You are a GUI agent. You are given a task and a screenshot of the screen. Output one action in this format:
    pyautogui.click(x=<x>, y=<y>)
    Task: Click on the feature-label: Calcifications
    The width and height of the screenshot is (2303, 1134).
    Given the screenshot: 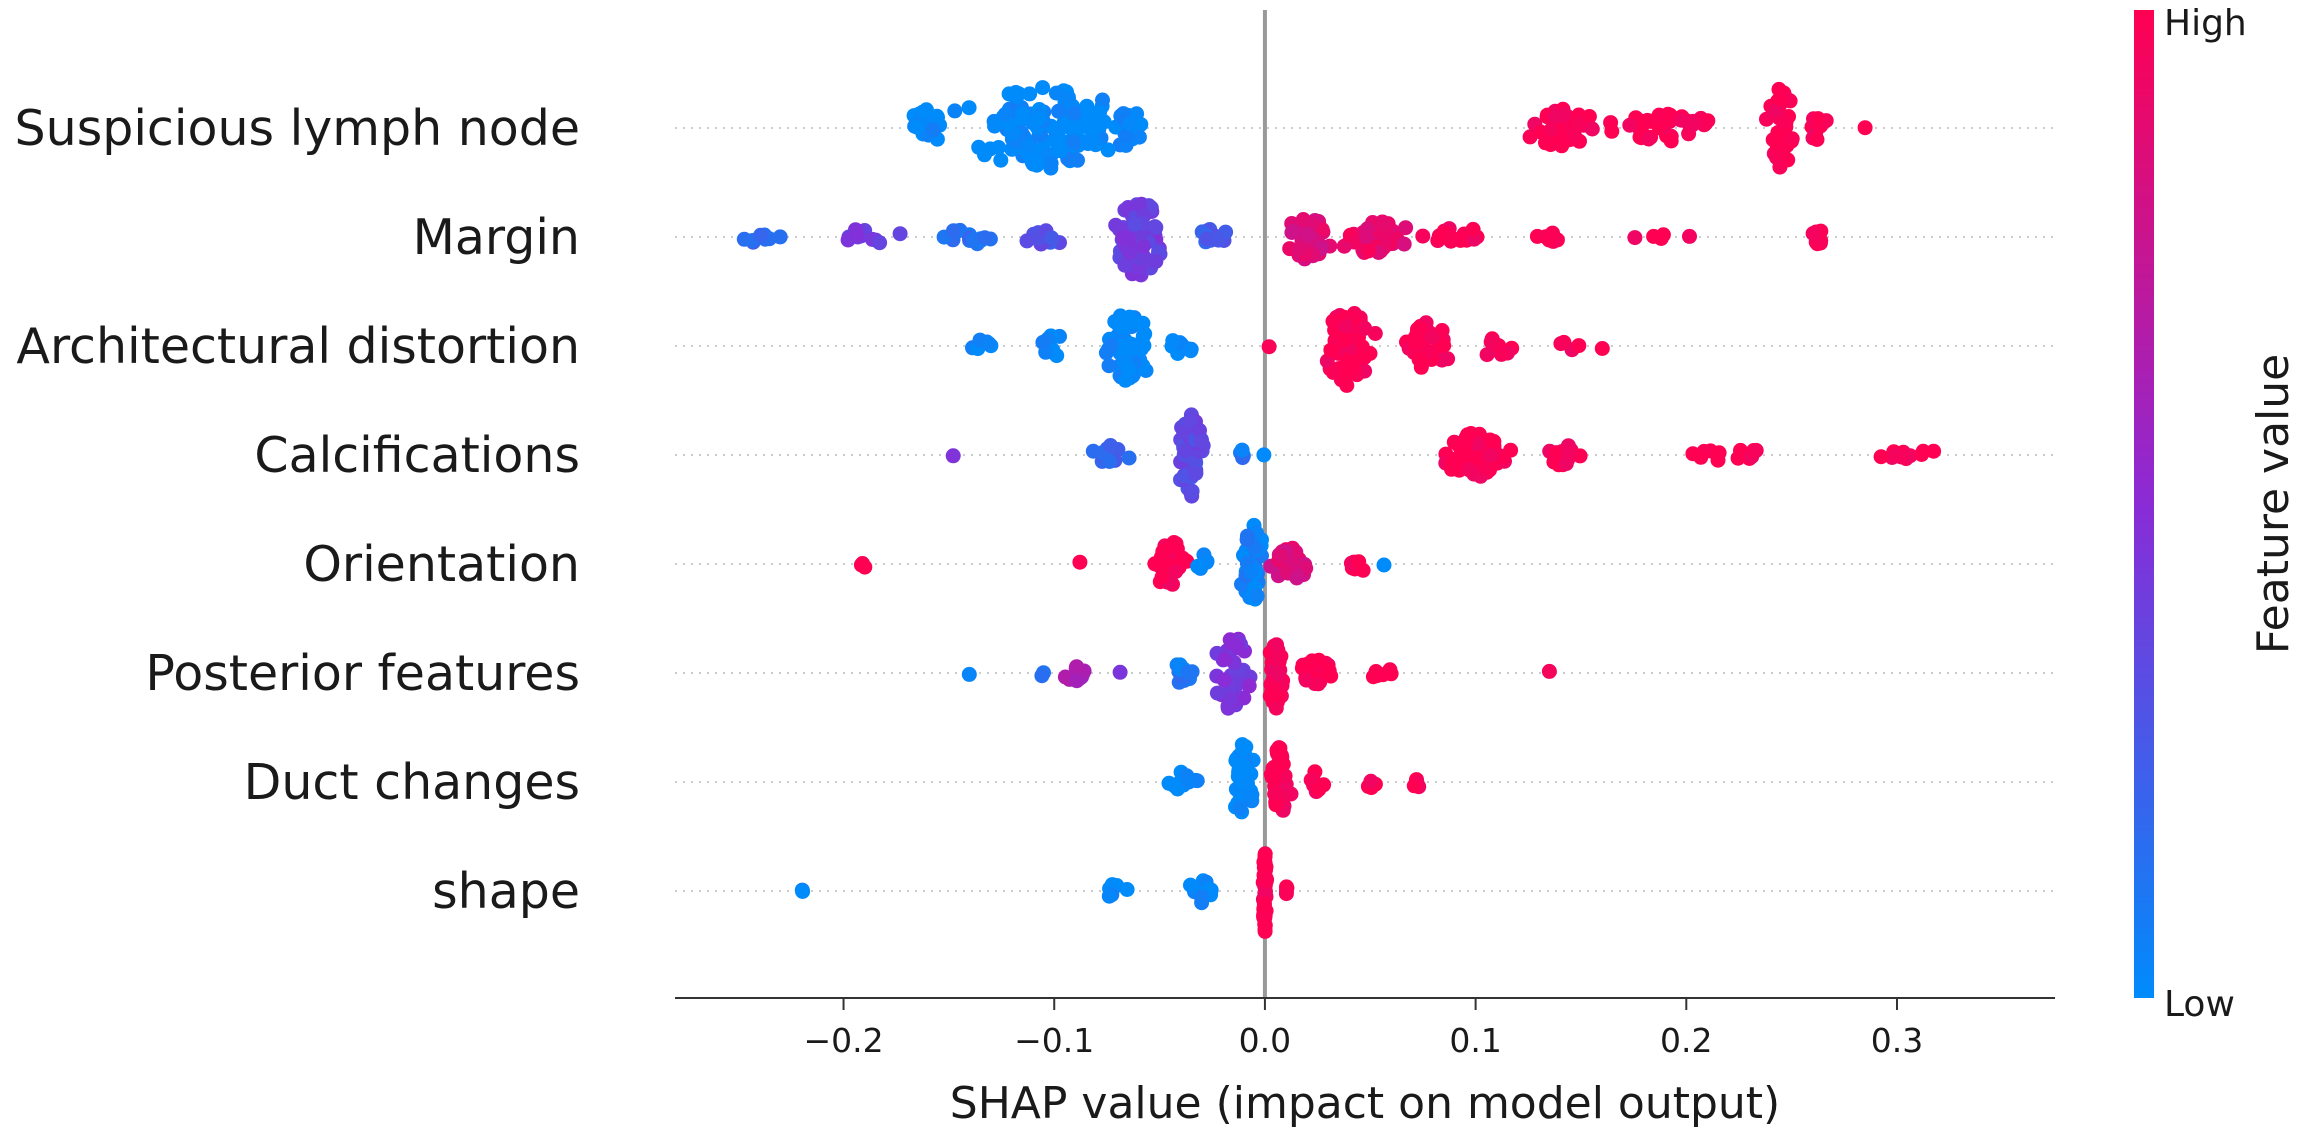 What is the action you would take?
    pyautogui.click(x=417, y=455)
    